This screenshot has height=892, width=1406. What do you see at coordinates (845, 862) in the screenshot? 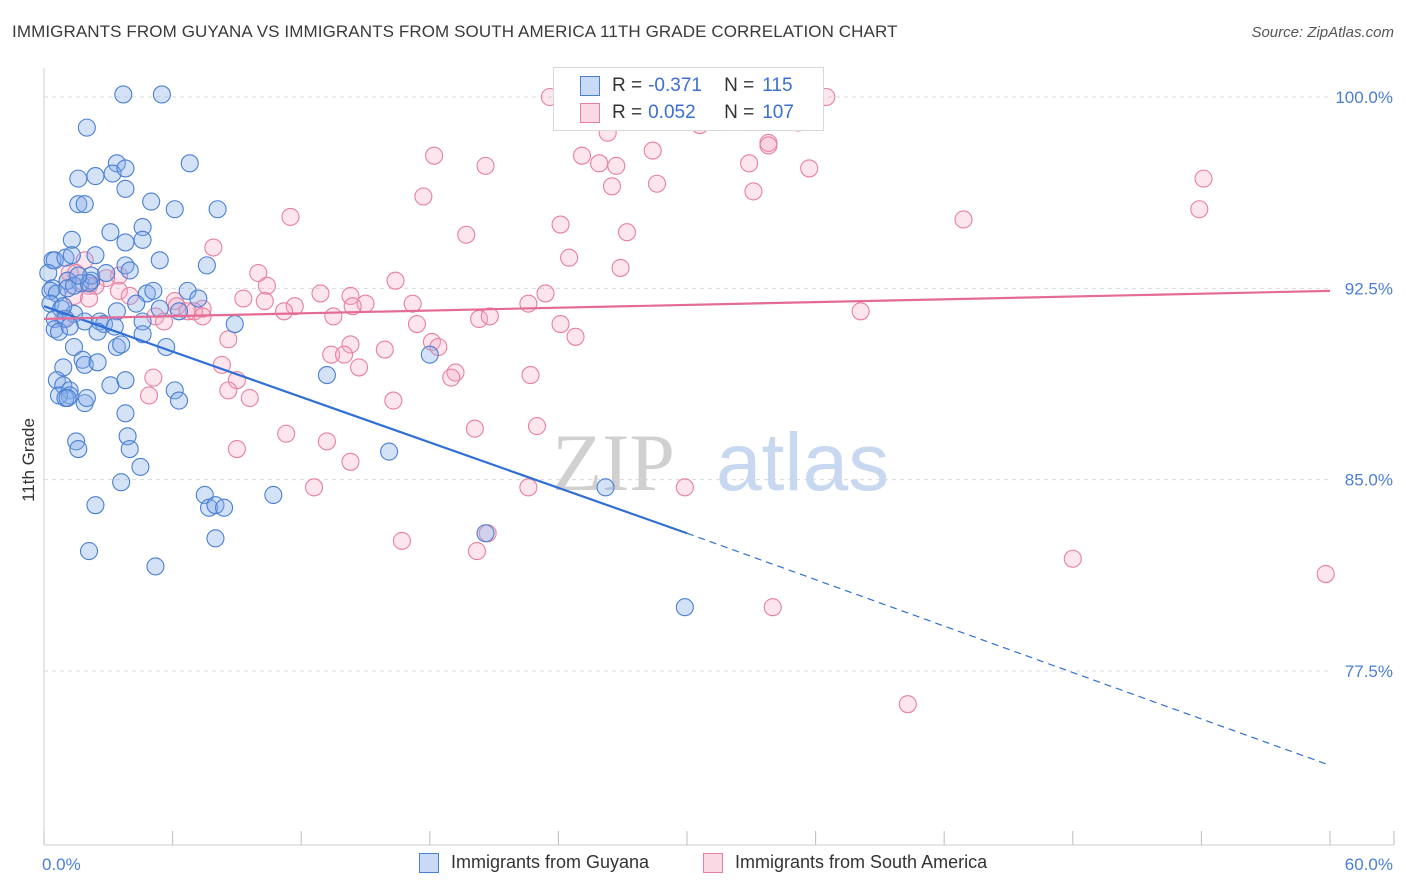
I see `legend-item-south-america: Immigrants from South America` at bounding box center [845, 862].